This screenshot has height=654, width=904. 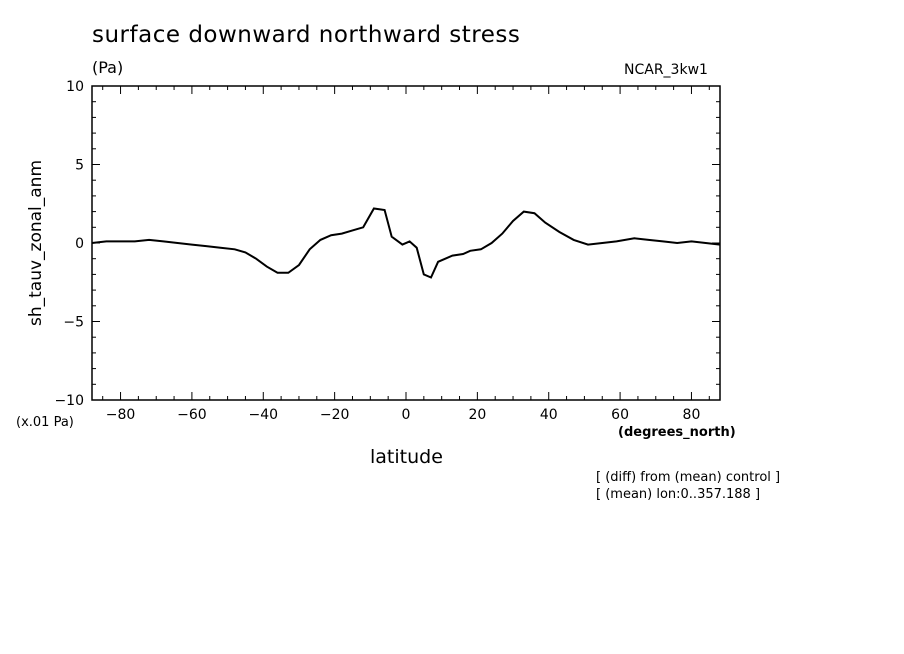 What do you see at coordinates (108, 67) in the screenshot?
I see `title-units: (Pa)` at bounding box center [108, 67].